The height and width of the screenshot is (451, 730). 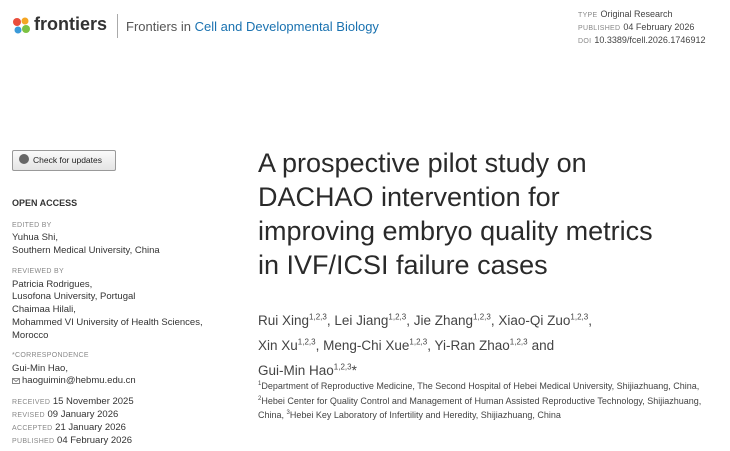 I want to click on meta-value: 04 February 2026, so click(x=659, y=27).